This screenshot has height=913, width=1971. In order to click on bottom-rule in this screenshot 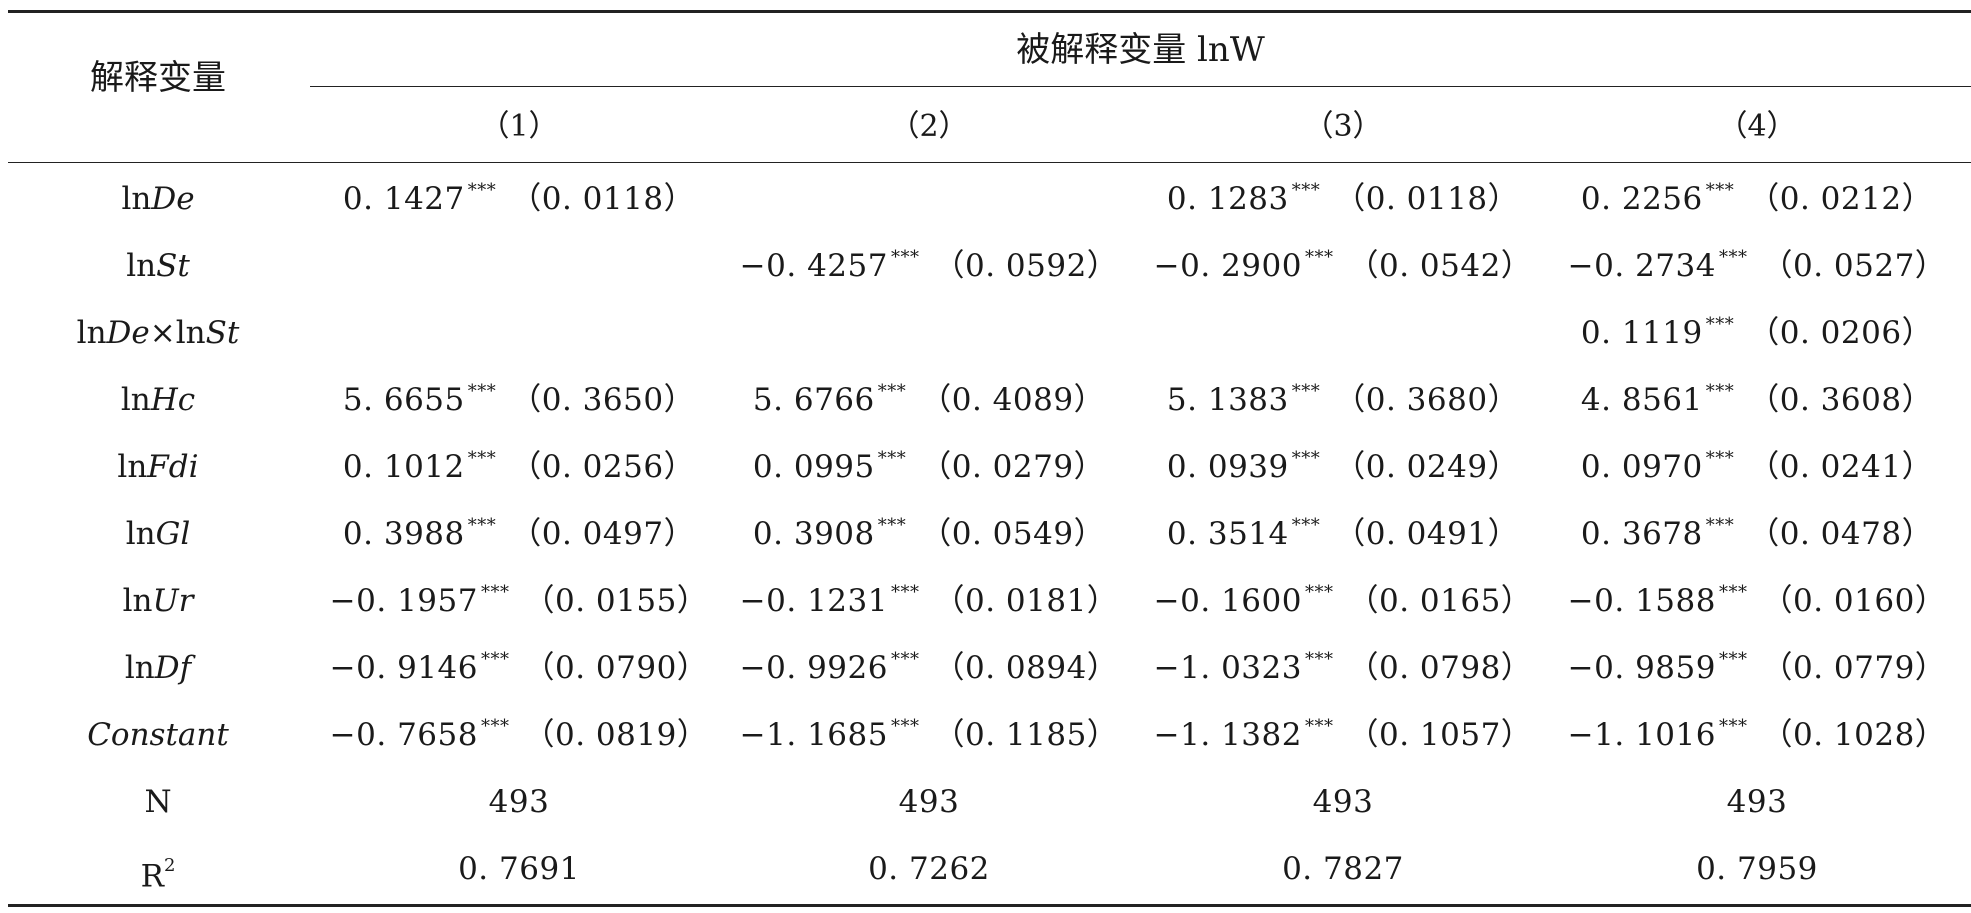, I will do `click(989, 905)`.